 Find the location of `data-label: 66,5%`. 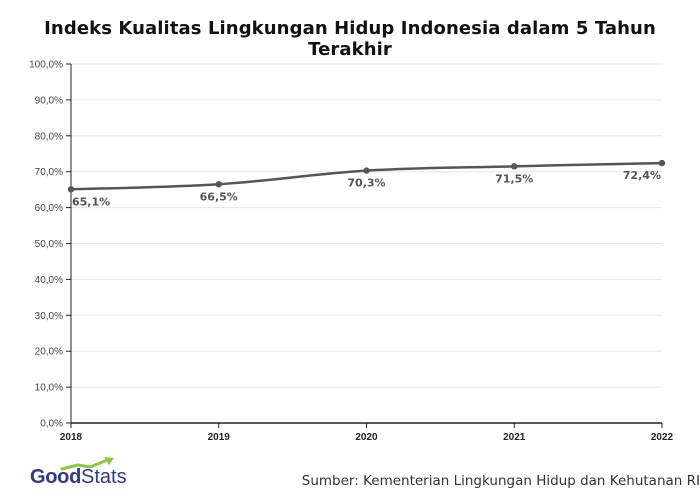

data-label: 66,5% is located at coordinates (219, 196).